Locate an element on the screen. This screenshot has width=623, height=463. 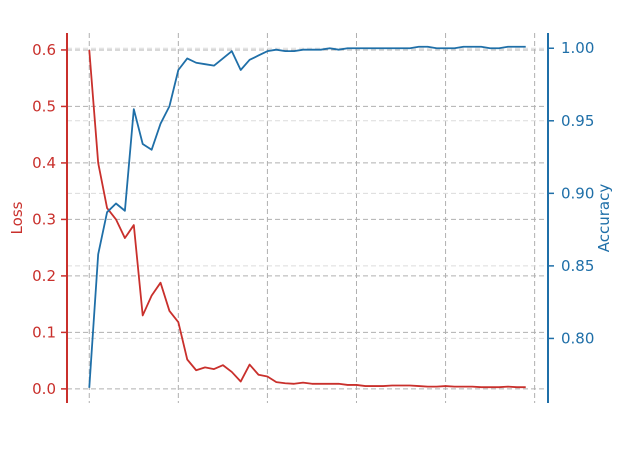
y-left-tick-label: 0.1 is located at coordinates (44, 332).